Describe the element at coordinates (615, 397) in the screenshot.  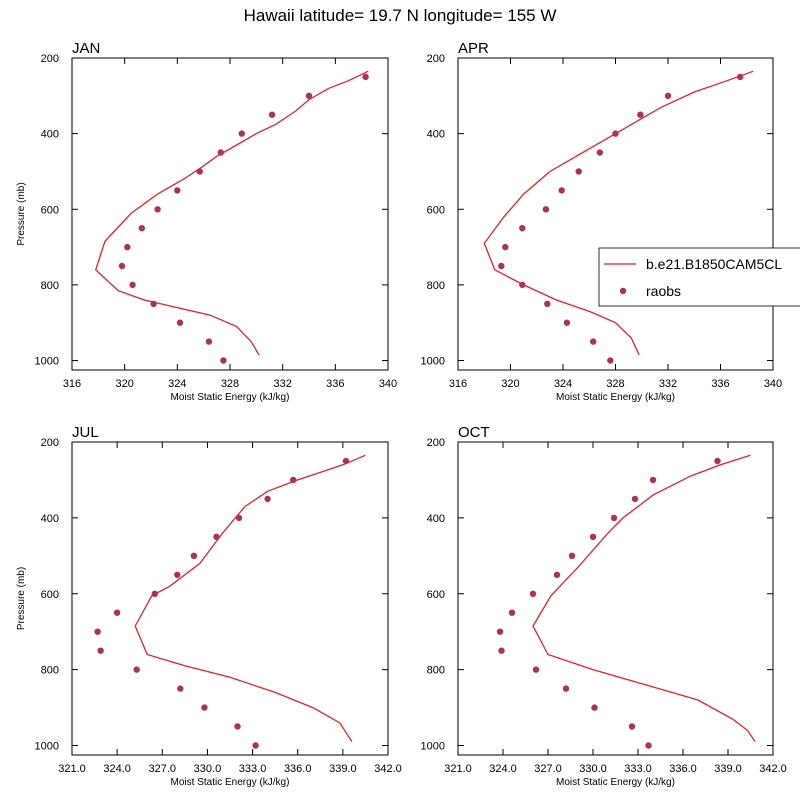
I see `x-axis-title-apr: Moist Static Energy (kJ/kg)` at that location.